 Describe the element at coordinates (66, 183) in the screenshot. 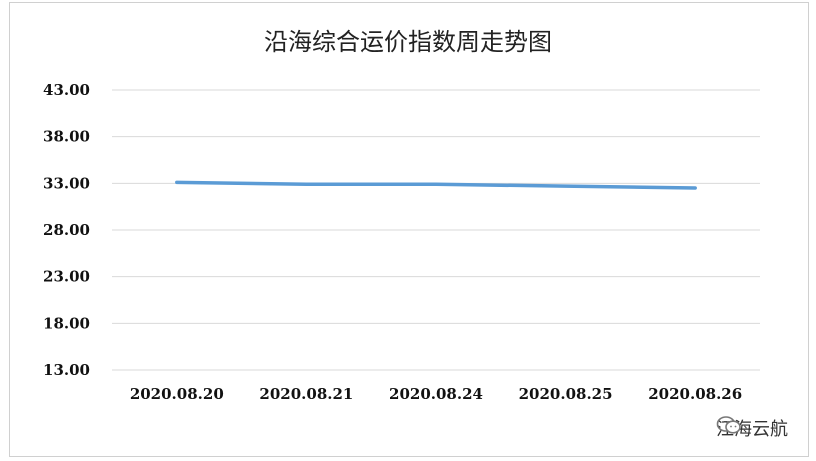

I see `y-tick-label: 33.00` at that location.